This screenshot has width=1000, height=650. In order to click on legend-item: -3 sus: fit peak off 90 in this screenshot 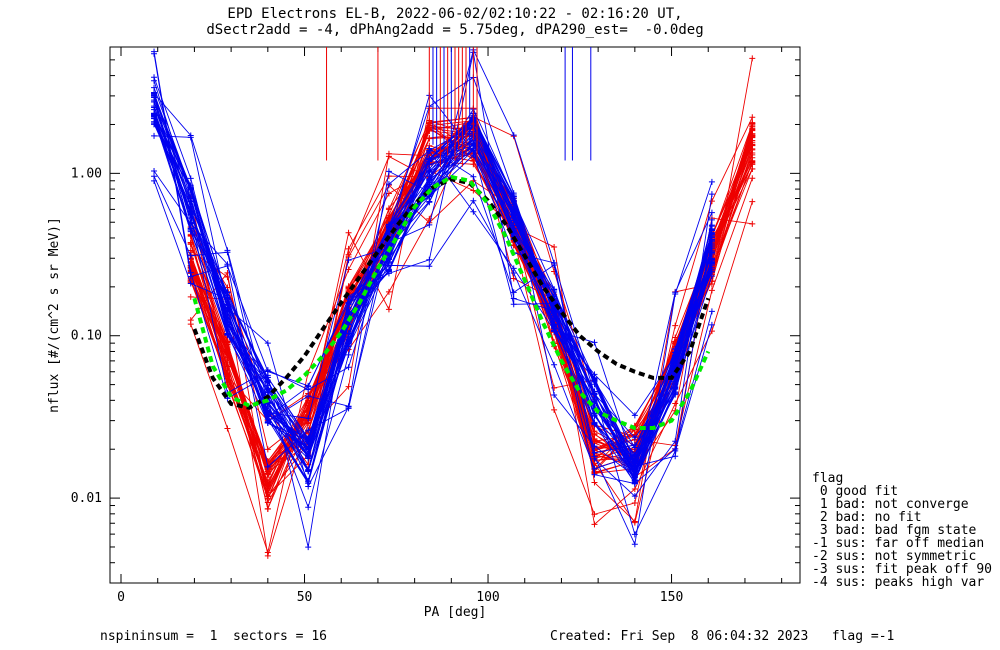, I will do `click(902, 569)`.